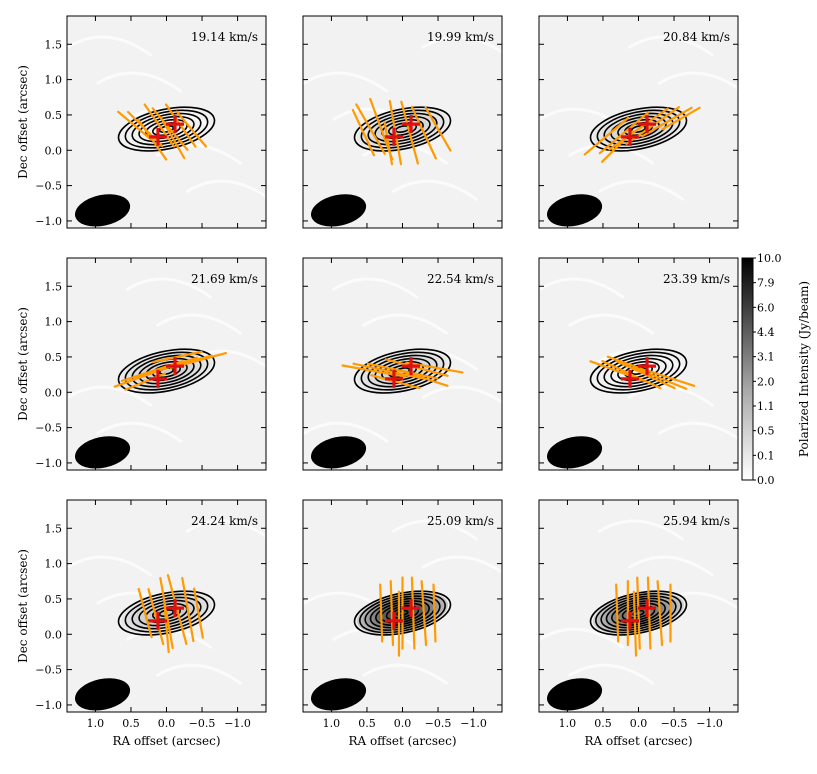 This screenshot has height=774, width=817. Describe the element at coordinates (167, 723) in the screenshot. I see `x-tick-label: 0.0` at that location.